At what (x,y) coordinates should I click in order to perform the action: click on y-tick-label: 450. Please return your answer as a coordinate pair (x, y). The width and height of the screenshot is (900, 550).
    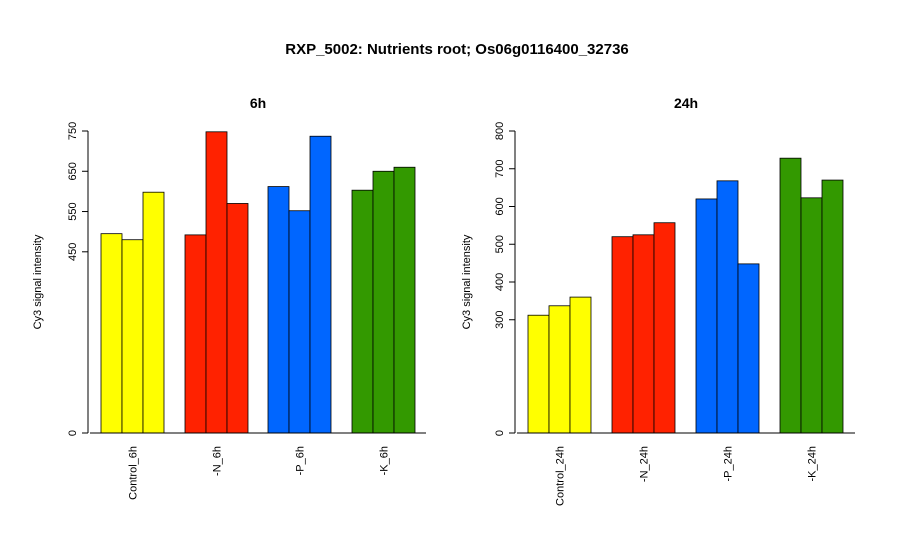
    Looking at the image, I should click on (73, 252).